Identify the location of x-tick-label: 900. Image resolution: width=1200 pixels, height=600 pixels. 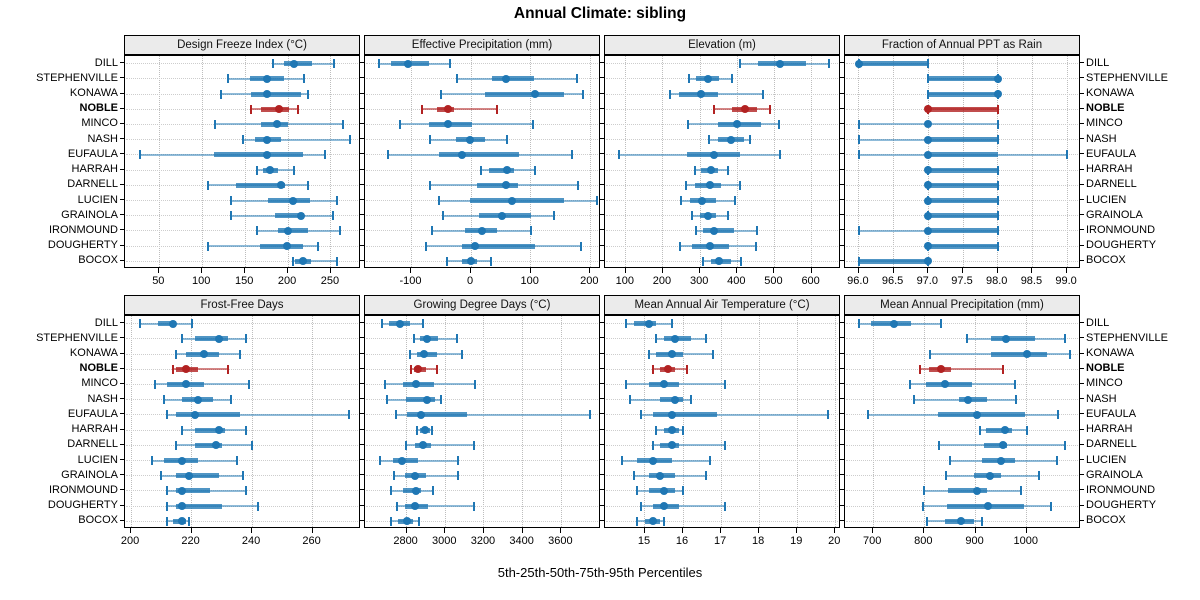
(974, 541).